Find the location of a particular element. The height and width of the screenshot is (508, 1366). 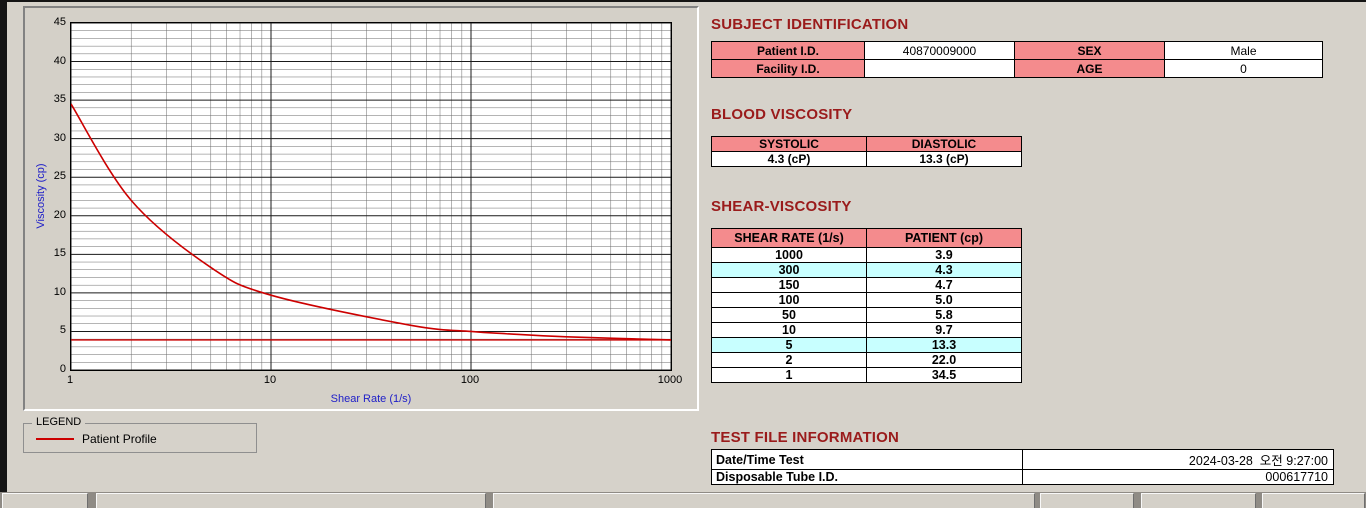

viscosity-cell: 22.0 is located at coordinates (944, 360).